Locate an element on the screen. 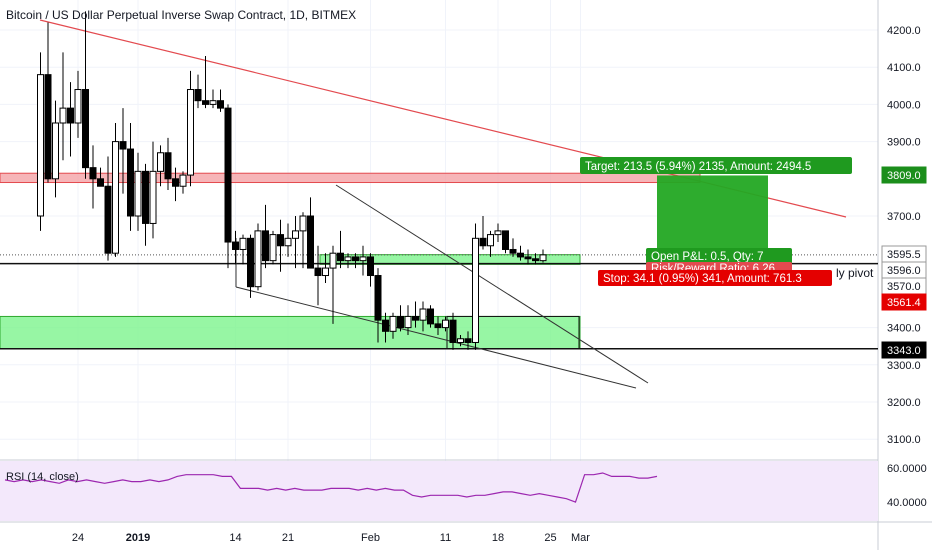 The height and width of the screenshot is (550, 932). price-label-5: 3343.0 is located at coordinates (904, 351).